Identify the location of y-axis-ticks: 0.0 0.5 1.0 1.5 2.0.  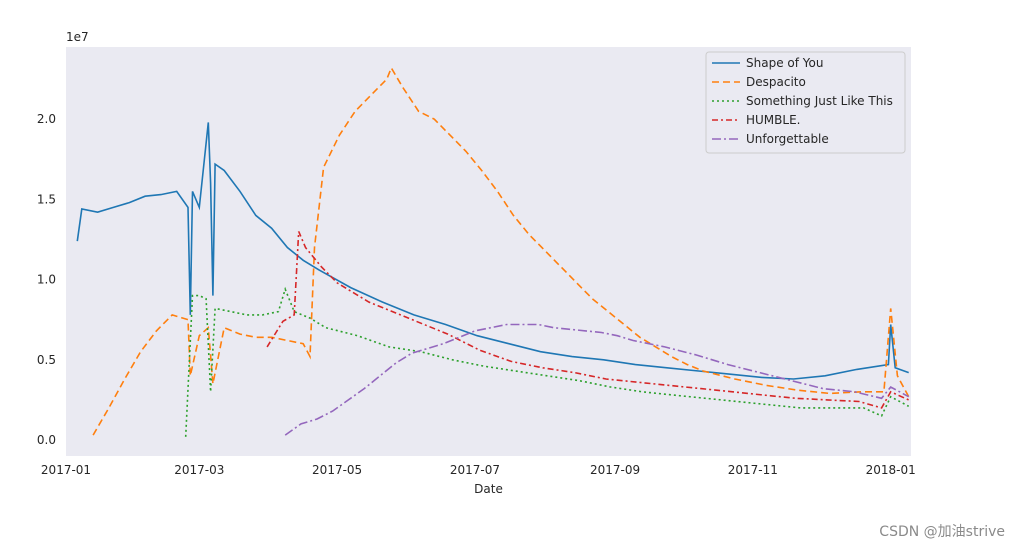
(46, 279).